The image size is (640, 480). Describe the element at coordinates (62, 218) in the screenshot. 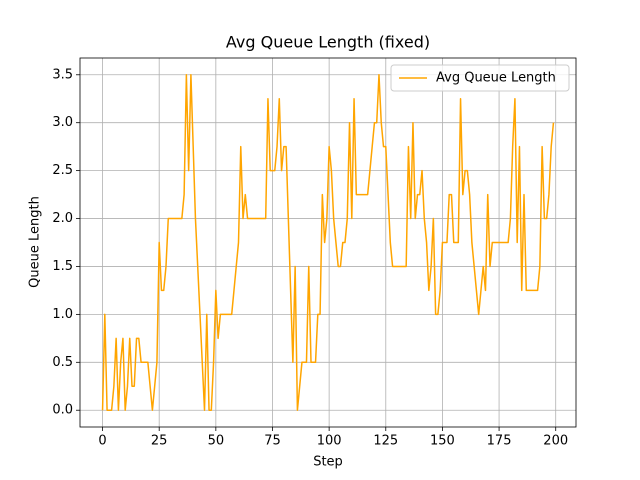

I see `y-tick-label: 2.0` at that location.